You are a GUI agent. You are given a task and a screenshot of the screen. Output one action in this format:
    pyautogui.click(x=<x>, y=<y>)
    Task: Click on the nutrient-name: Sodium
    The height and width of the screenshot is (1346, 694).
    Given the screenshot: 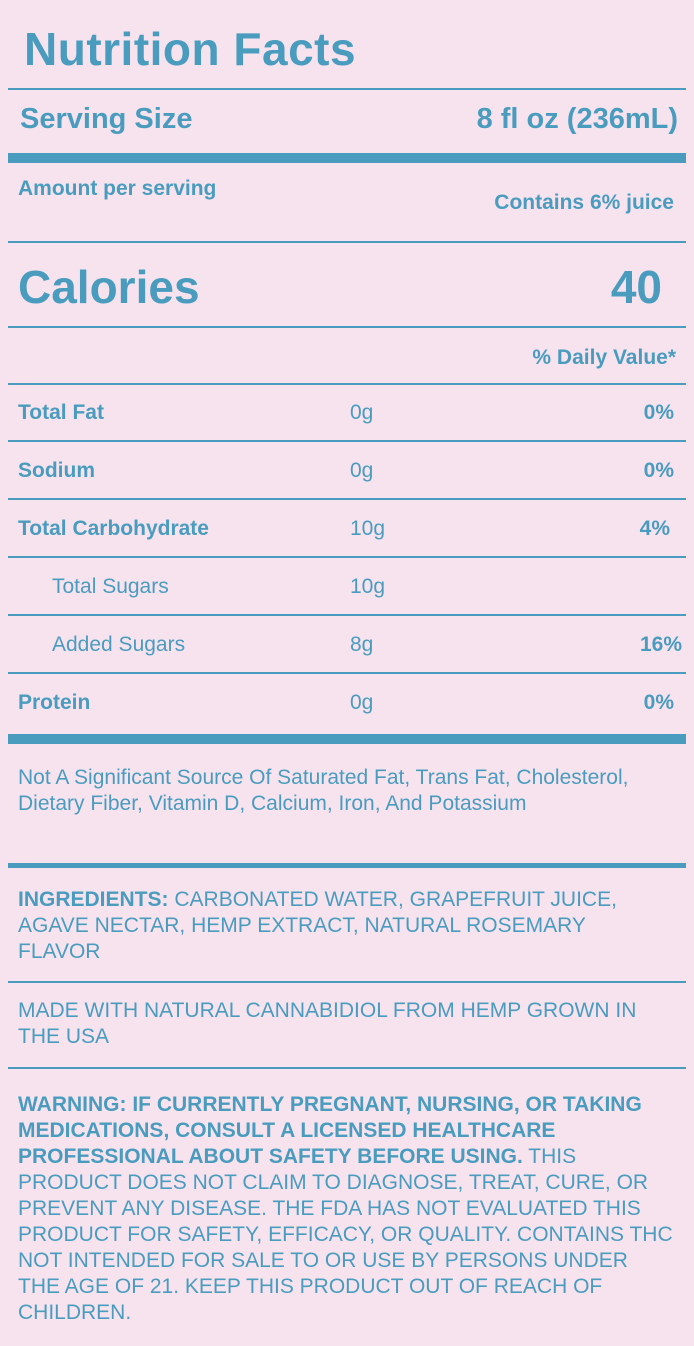 What is the action you would take?
    pyautogui.click(x=56, y=470)
    